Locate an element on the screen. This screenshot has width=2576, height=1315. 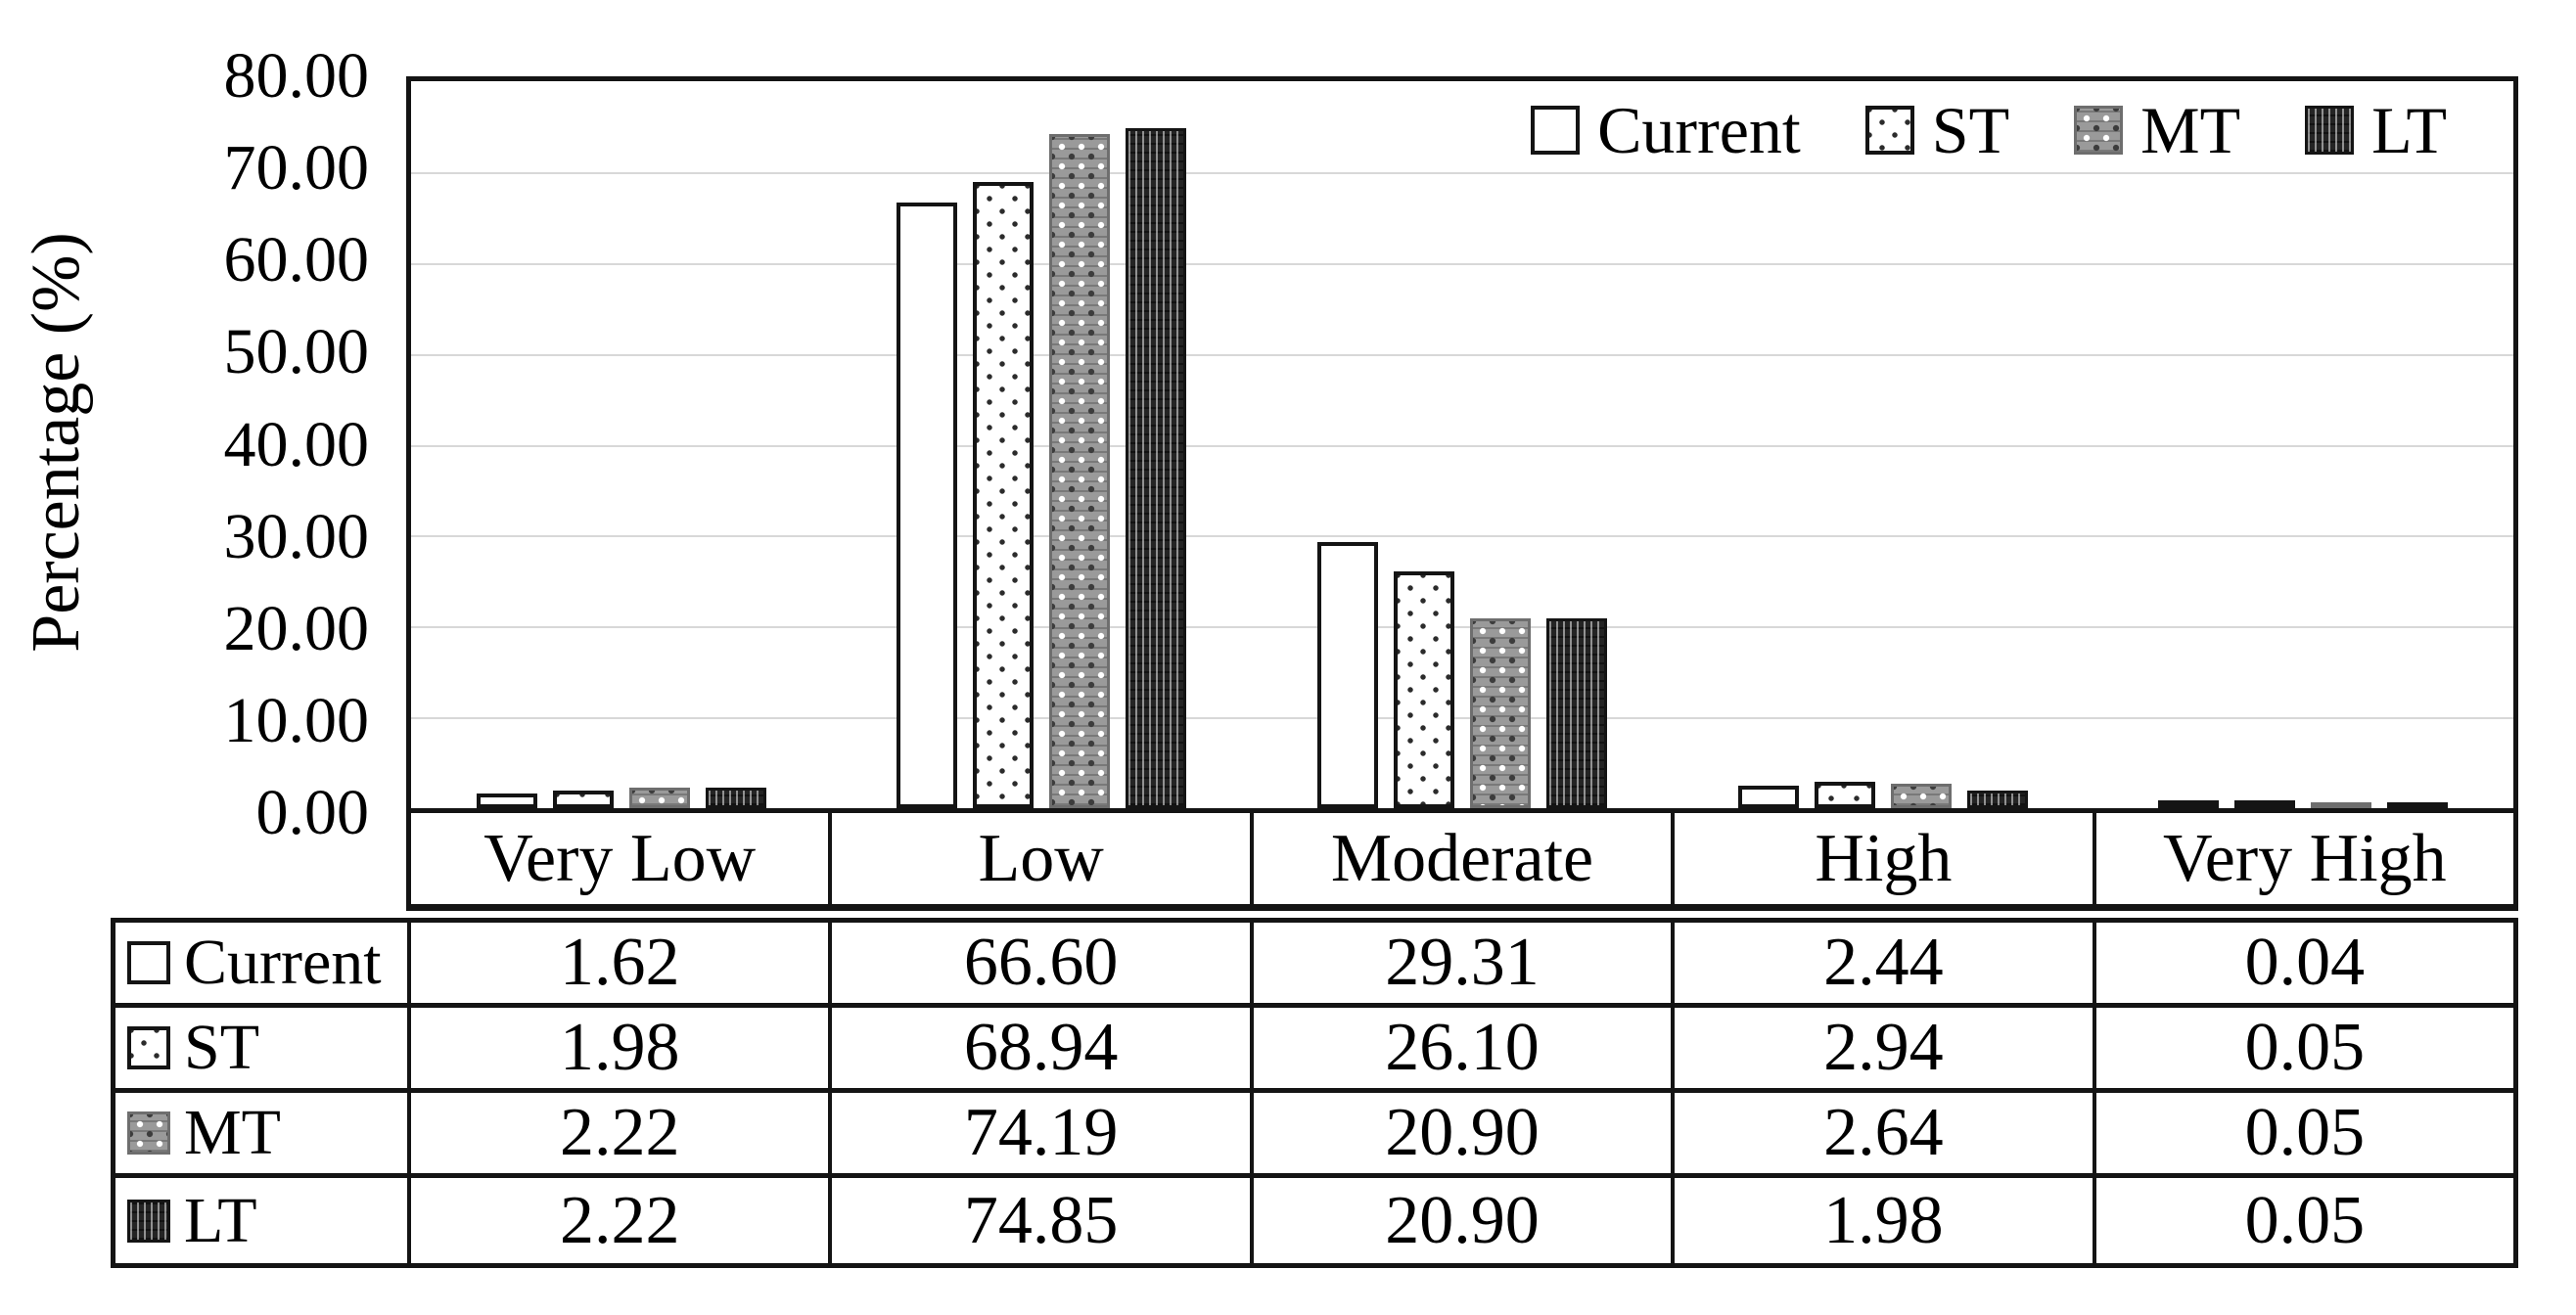
y-tick-label: 30.00 is located at coordinates (296, 536).